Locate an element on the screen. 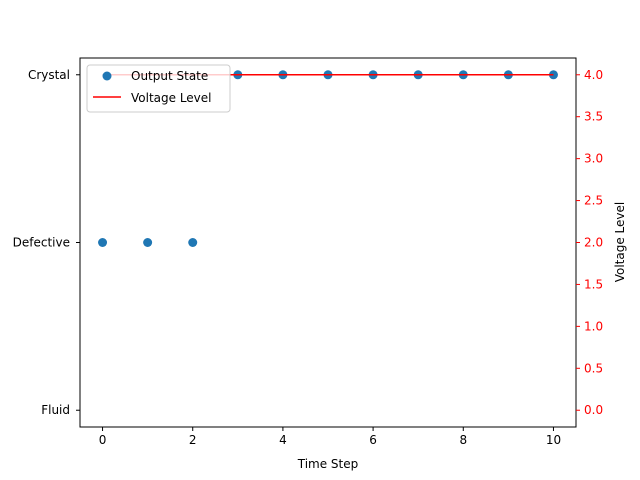  y-left-tick-label: Defective is located at coordinates (41, 243).